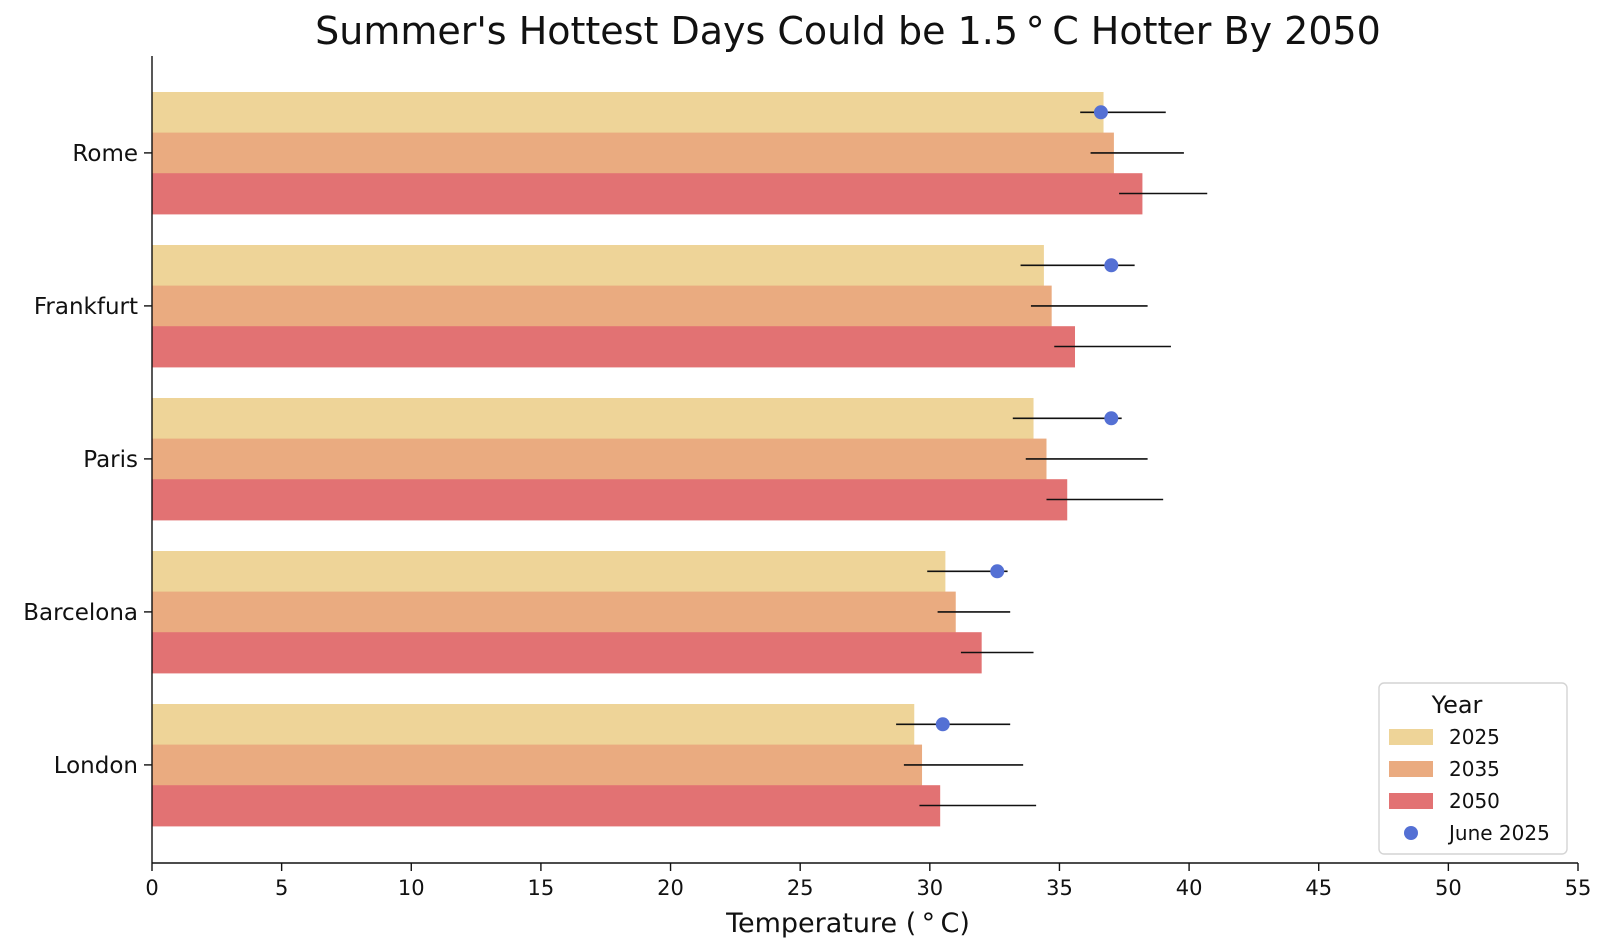 This screenshot has width=1600, height=948. Describe the element at coordinates (105, 154) in the screenshot. I see `y-tick-label-rome: Rome` at that location.